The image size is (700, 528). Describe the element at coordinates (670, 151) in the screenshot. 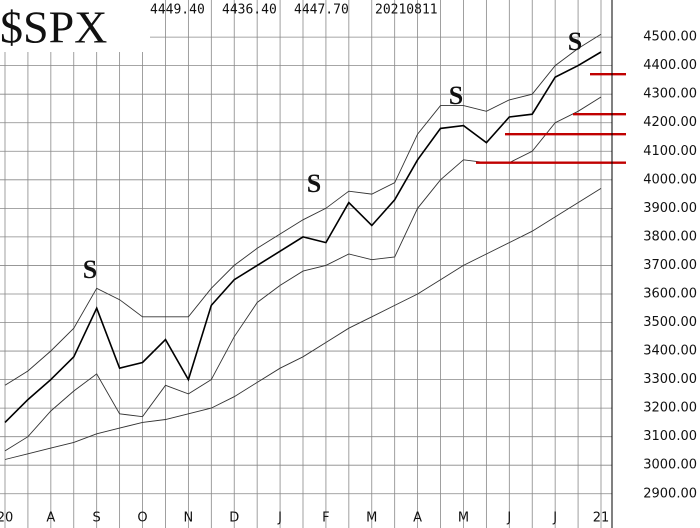

I see `y-tick-label: 4100.00` at that location.